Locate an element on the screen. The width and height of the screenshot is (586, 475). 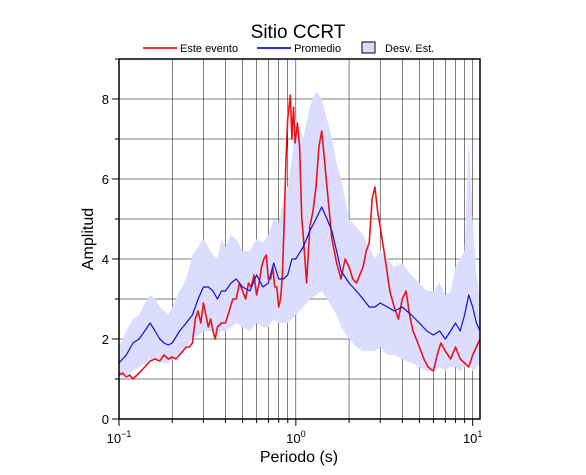
y-axis-label: Amplitud is located at coordinates (88, 239).